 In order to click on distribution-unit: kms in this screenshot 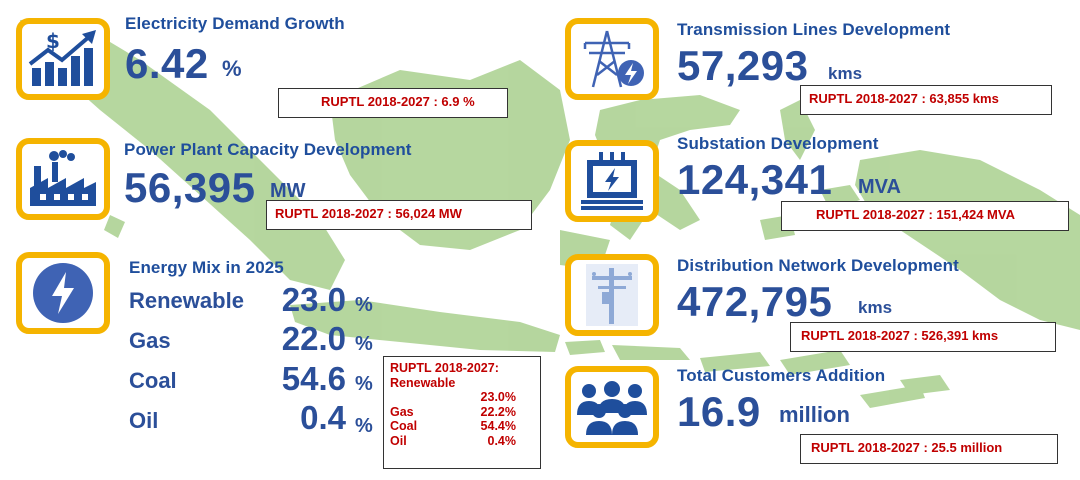, I will do `click(875, 307)`.